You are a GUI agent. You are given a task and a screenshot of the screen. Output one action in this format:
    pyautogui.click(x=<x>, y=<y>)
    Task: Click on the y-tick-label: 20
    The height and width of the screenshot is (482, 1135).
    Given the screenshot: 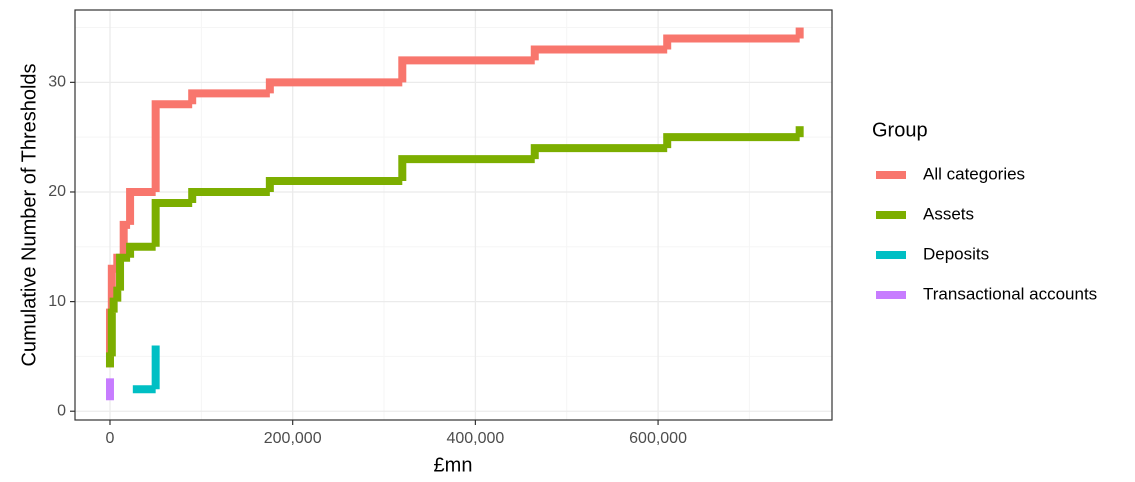 What is the action you would take?
    pyautogui.click(x=57, y=191)
    